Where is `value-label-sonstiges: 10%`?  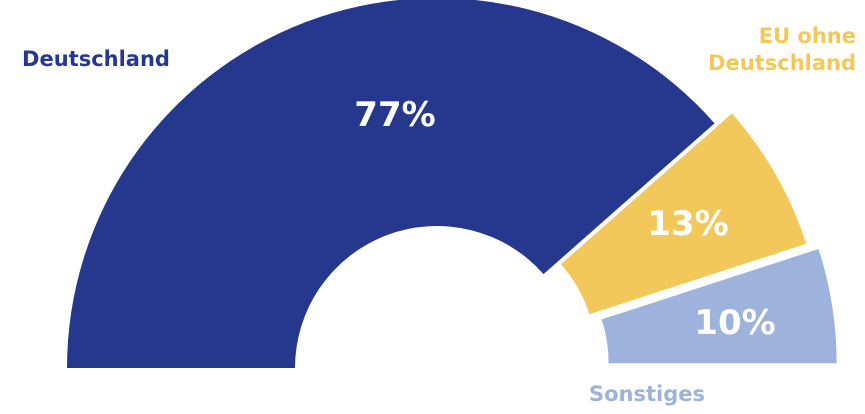
value-label-sonstiges: 10% is located at coordinates (734, 323).